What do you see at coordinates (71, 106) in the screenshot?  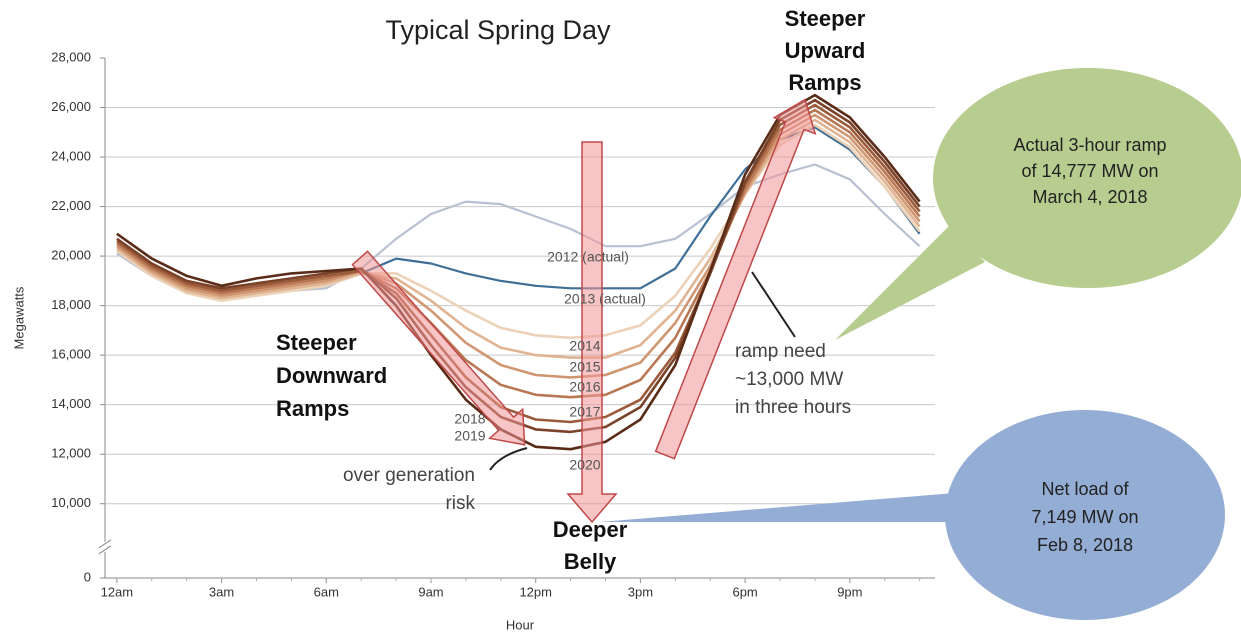 I see `y-tick-label: 26,000` at bounding box center [71, 106].